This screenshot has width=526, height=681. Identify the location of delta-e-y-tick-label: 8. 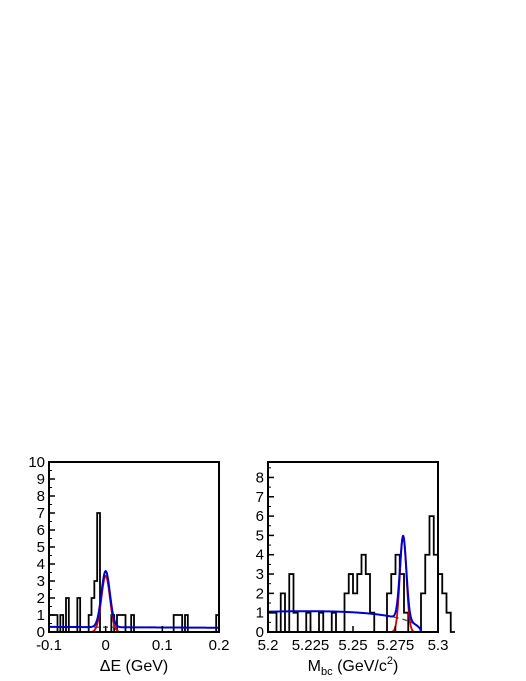
(41, 496).